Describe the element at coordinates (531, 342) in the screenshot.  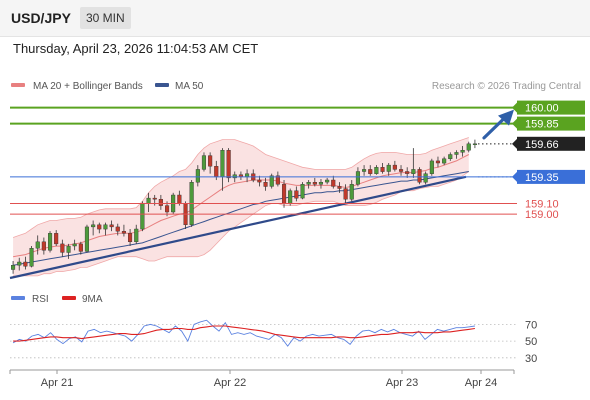
I see `rsi-tick-label: 50` at that location.